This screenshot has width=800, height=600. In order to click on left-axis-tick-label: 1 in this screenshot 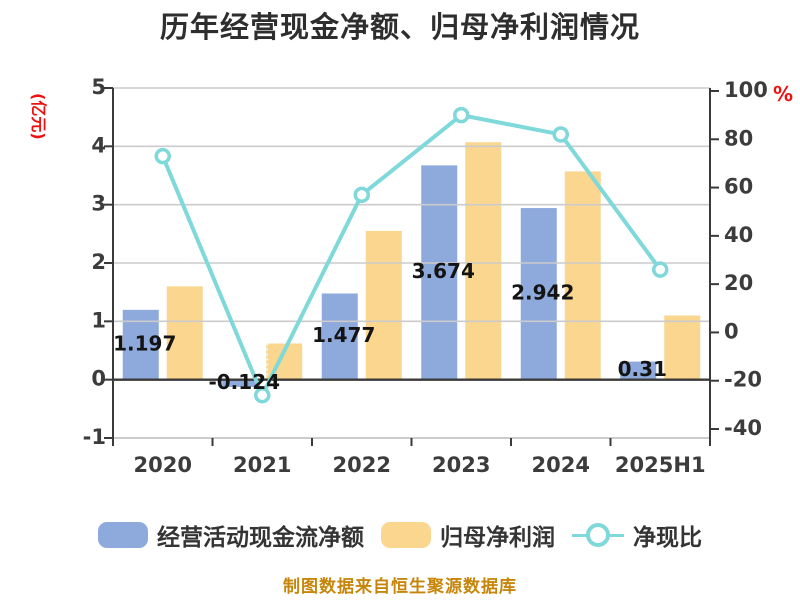, I will do `click(98, 320)`.